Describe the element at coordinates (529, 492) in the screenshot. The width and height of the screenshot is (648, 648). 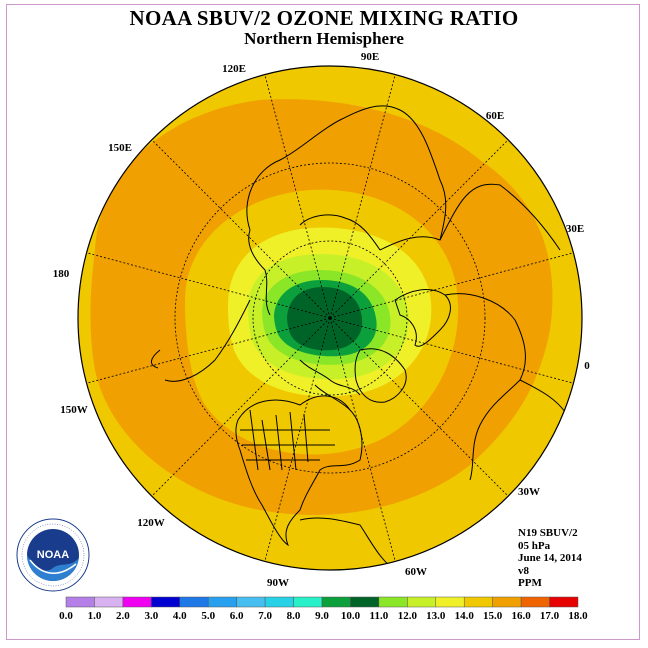
I see `lon-label-30w: 30W` at that location.